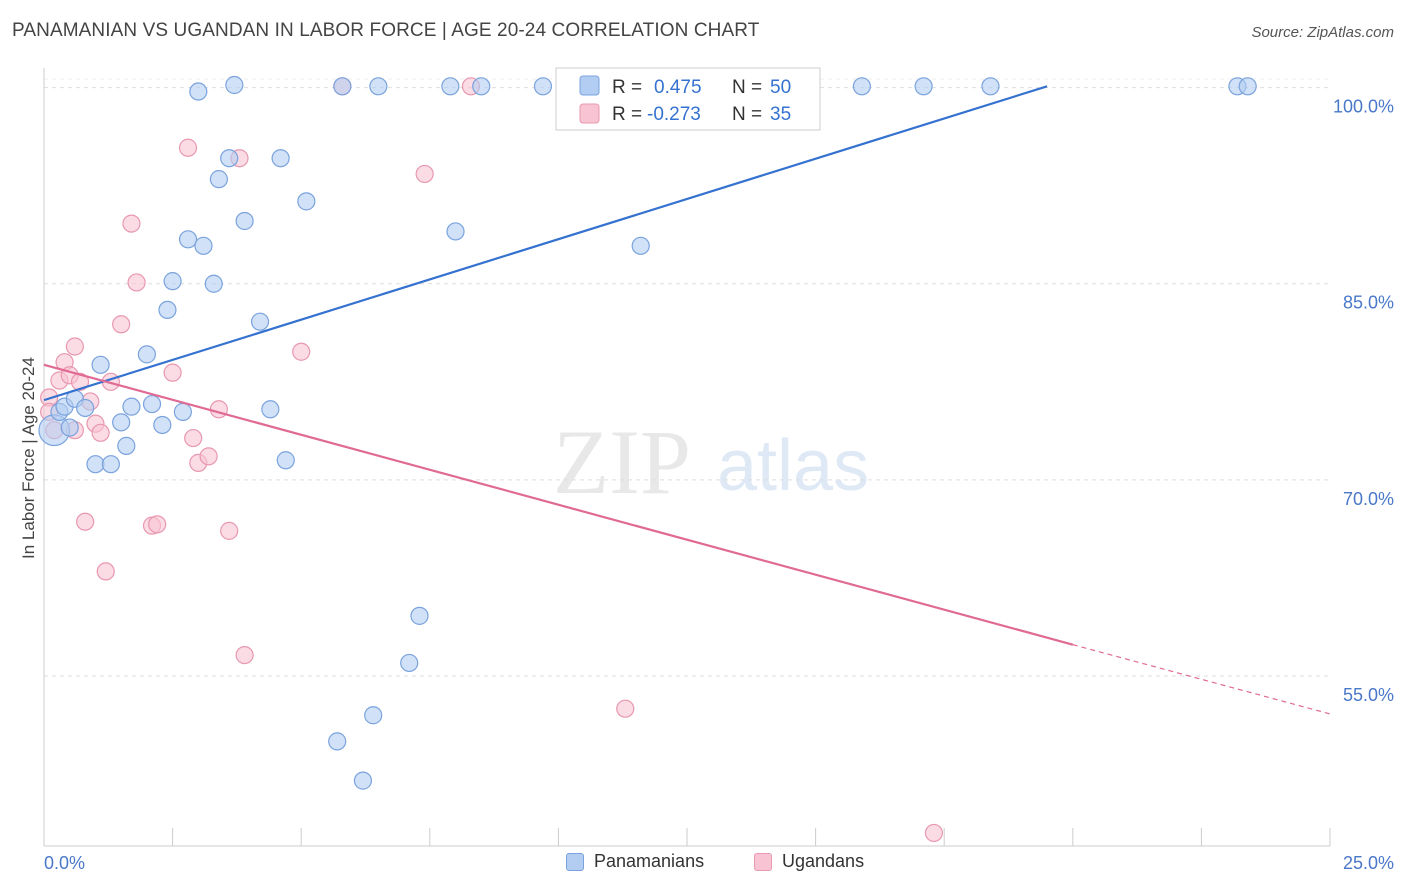  Describe the element at coordinates (1368, 499) in the screenshot. I see `y-tick-label: 70.0%` at that location.